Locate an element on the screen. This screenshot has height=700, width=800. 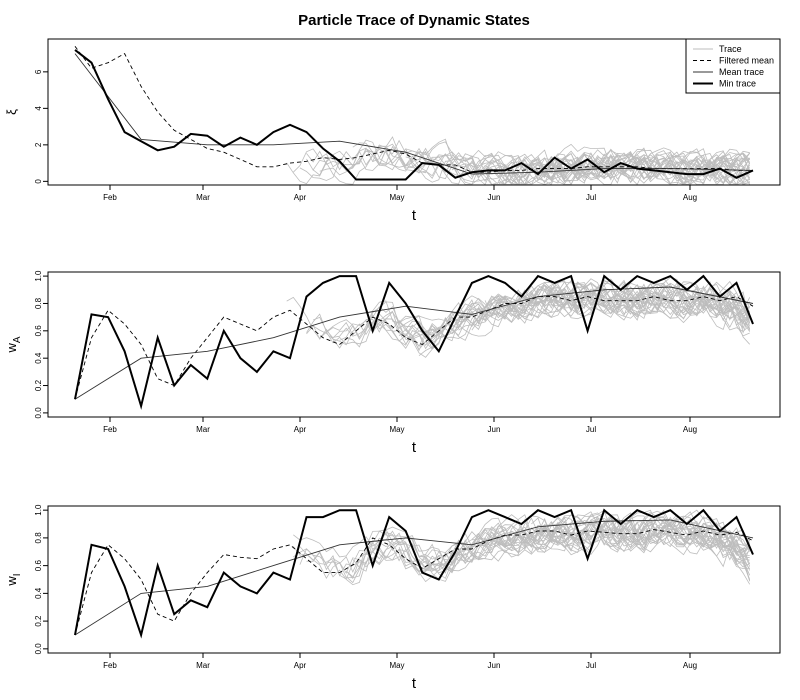
y-axis-label-subscript: I is located at coordinates (17, 574).